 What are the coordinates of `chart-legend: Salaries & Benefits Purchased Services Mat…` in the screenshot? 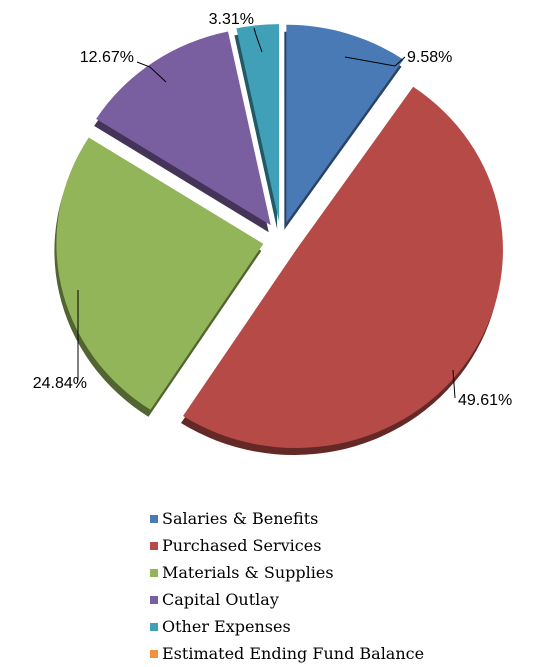 It's located at (287, 586).